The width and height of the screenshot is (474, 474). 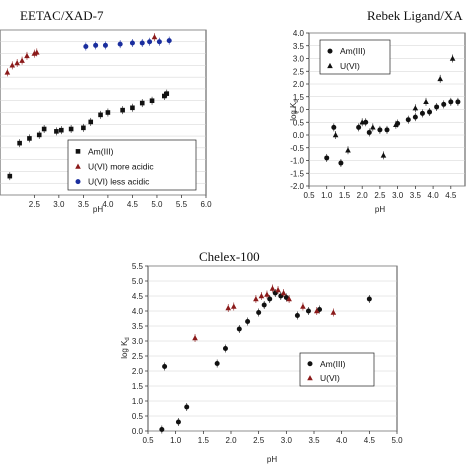 I want to click on eetac-x-tick-label: 2.5, so click(x=35, y=204).